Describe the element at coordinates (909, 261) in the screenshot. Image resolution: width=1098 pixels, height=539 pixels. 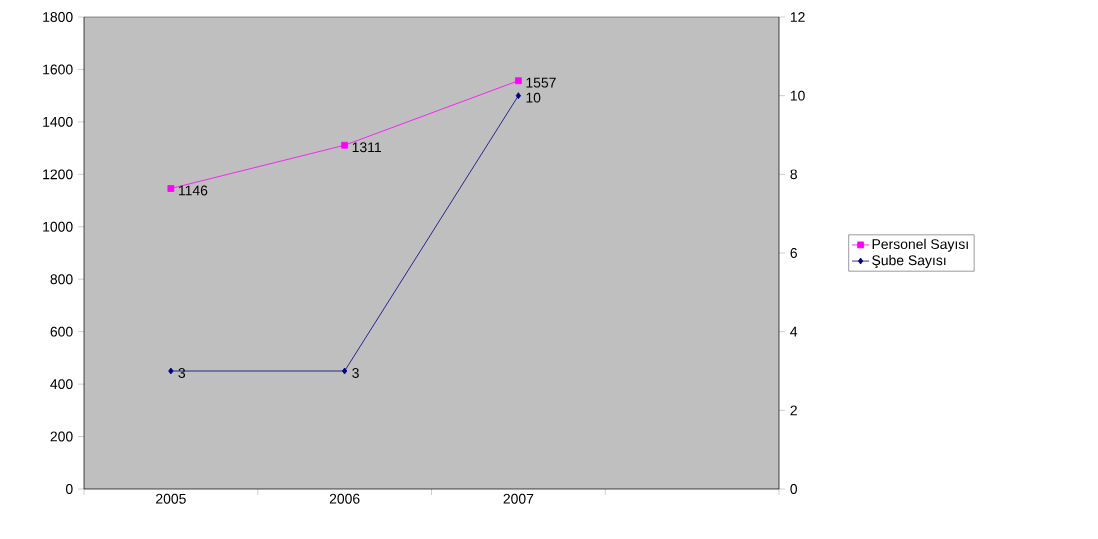
I see `legend-label: Şube Sayısı` at that location.